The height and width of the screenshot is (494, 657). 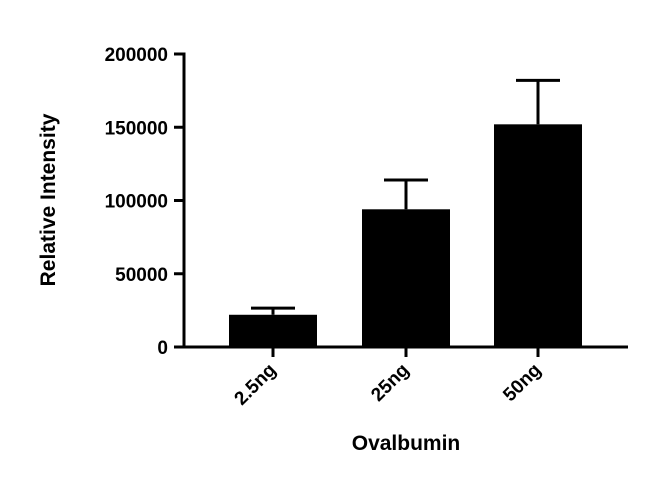 What do you see at coordinates (136, 202) in the screenshot?
I see `y-tick-label: 100000` at bounding box center [136, 202].